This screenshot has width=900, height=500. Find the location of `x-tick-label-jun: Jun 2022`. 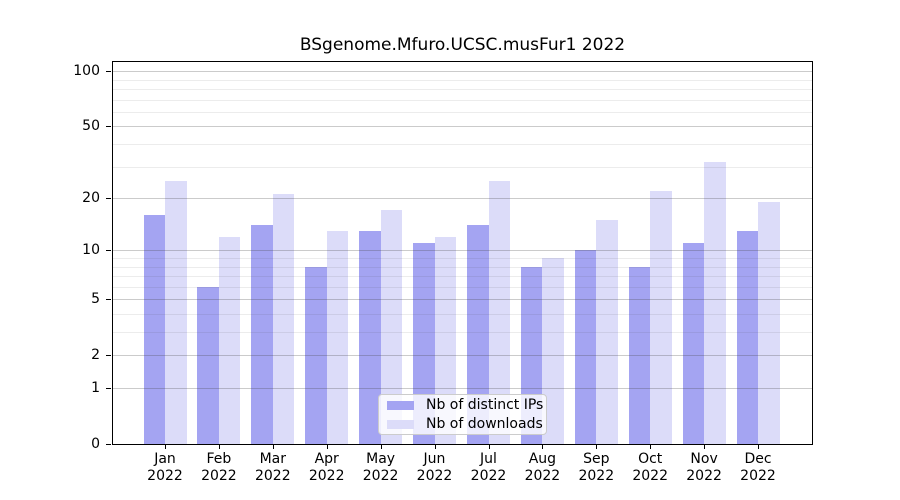

x-tick-label-jun: Jun 2022 is located at coordinates (435, 468).